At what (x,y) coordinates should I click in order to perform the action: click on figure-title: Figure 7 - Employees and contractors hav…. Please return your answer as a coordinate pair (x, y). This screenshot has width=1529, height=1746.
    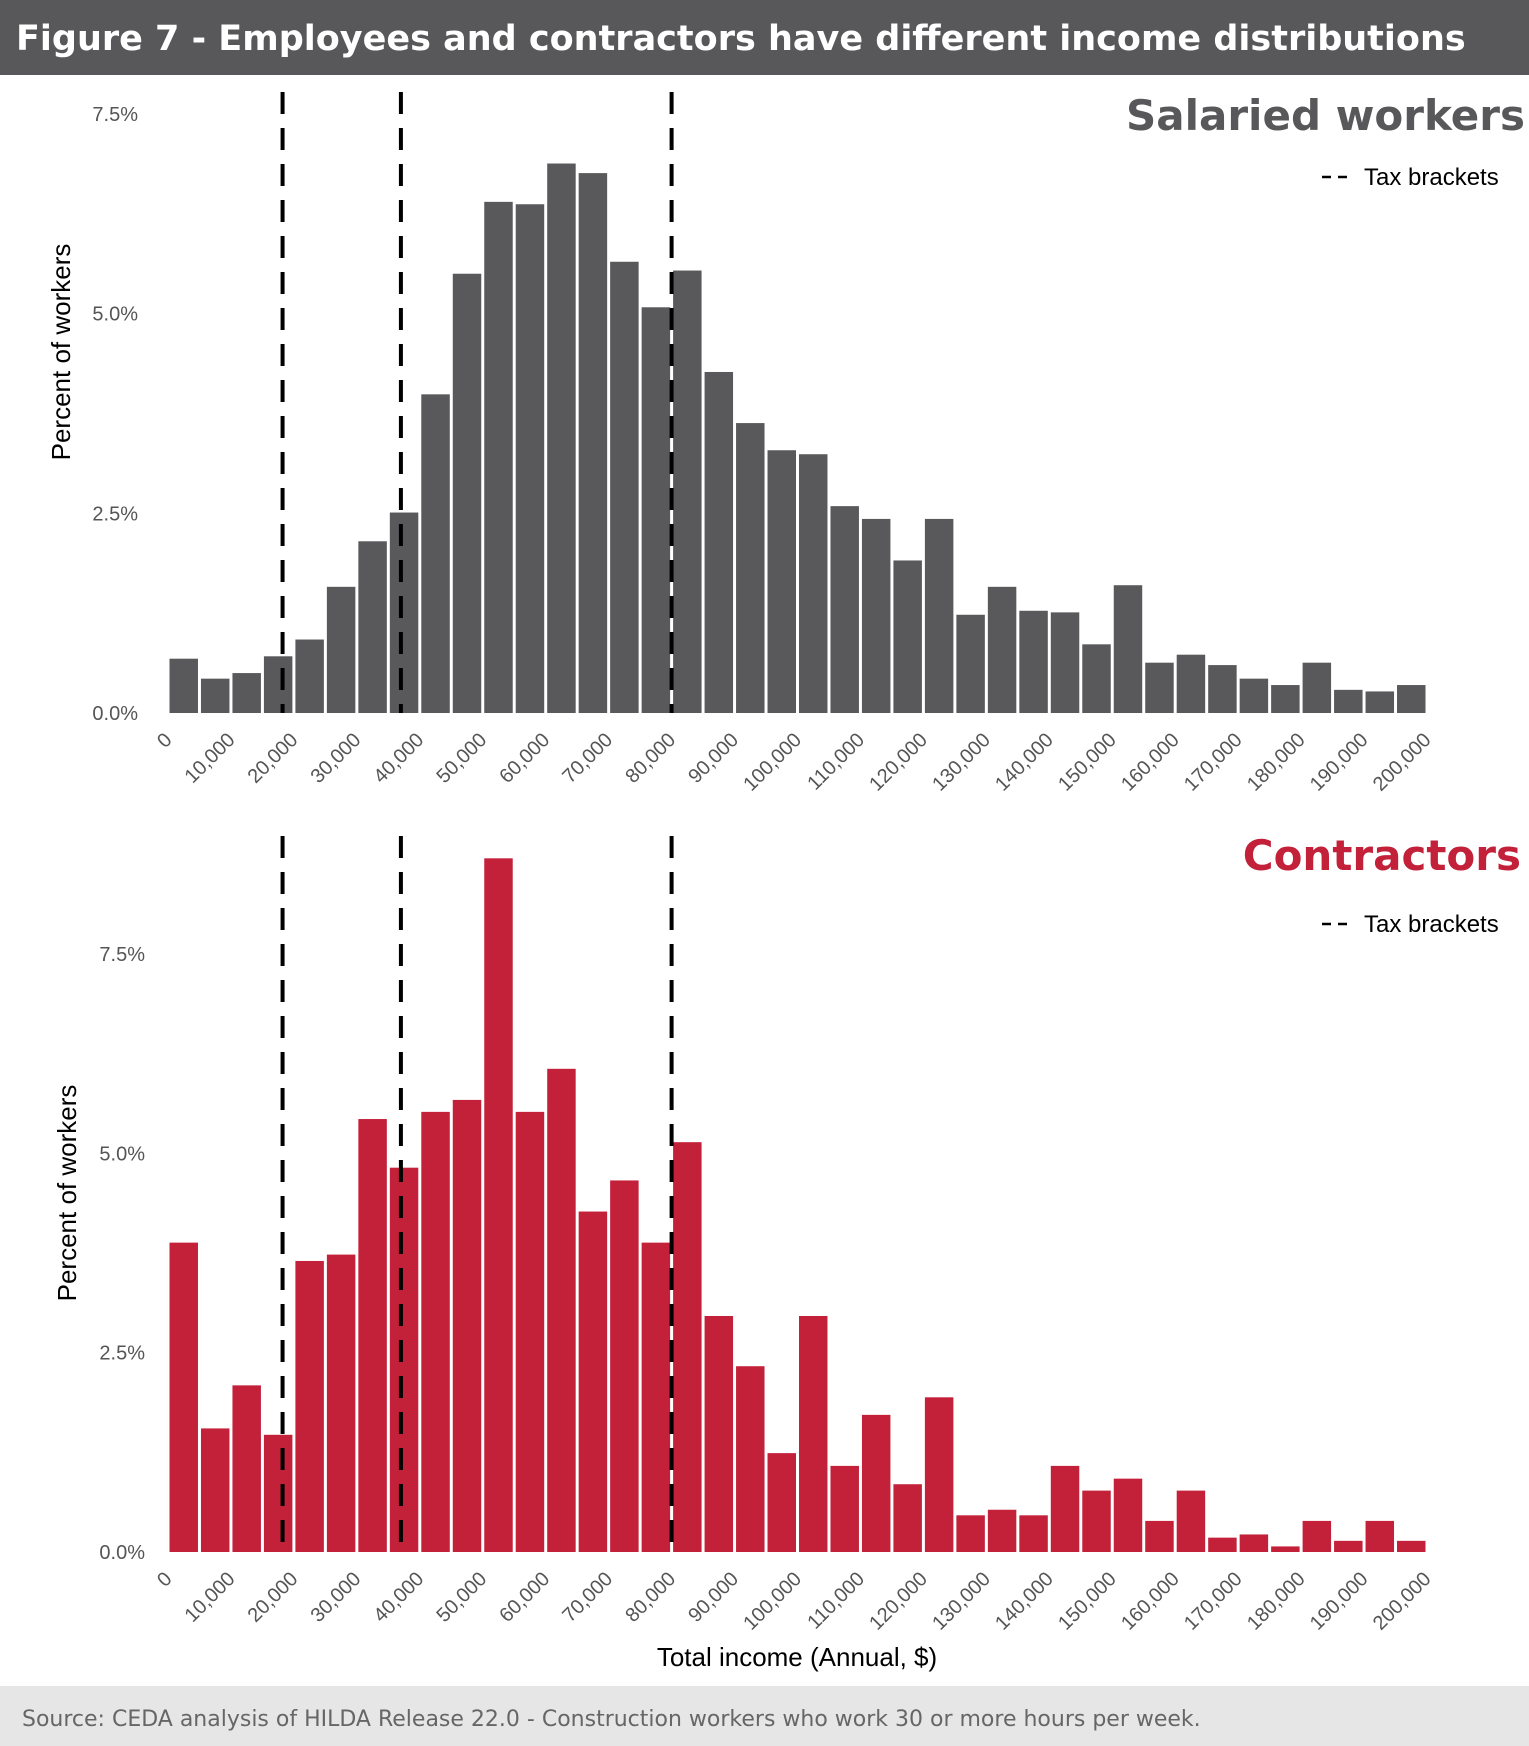
    Looking at the image, I should click on (741, 39).